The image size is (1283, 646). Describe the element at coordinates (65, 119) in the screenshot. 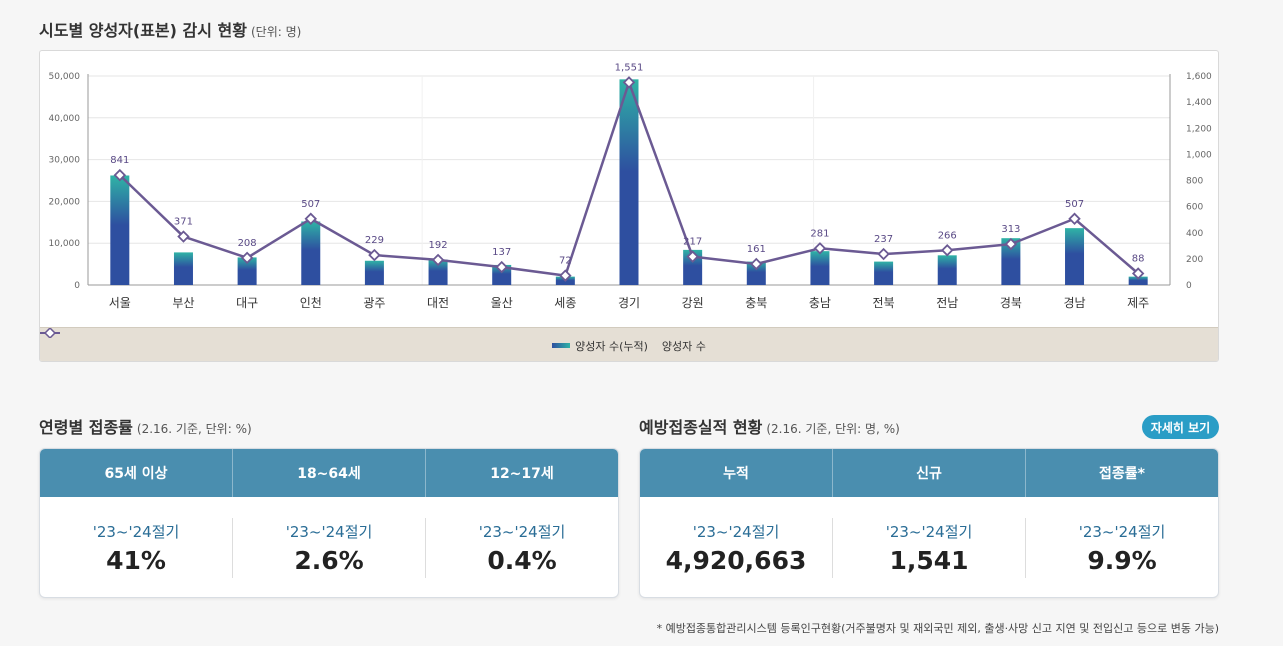

I see `y-left-tick-label: 40,000` at that location.